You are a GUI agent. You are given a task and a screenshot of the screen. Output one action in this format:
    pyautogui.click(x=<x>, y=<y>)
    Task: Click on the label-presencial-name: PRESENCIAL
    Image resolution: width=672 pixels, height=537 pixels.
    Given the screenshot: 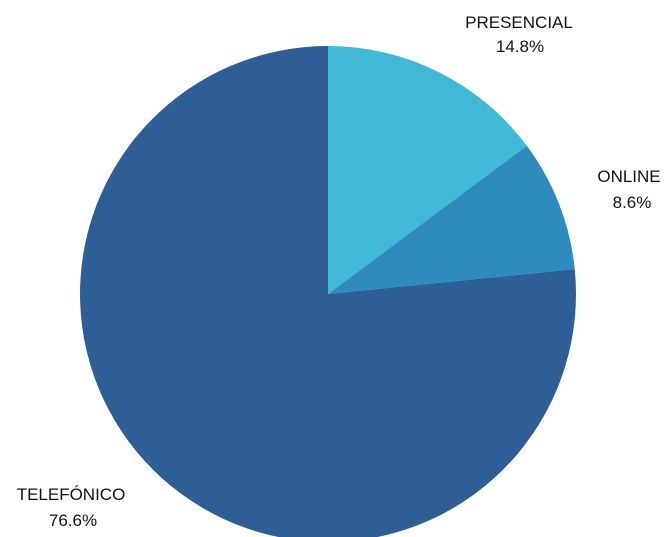 What is the action you would take?
    pyautogui.click(x=519, y=22)
    